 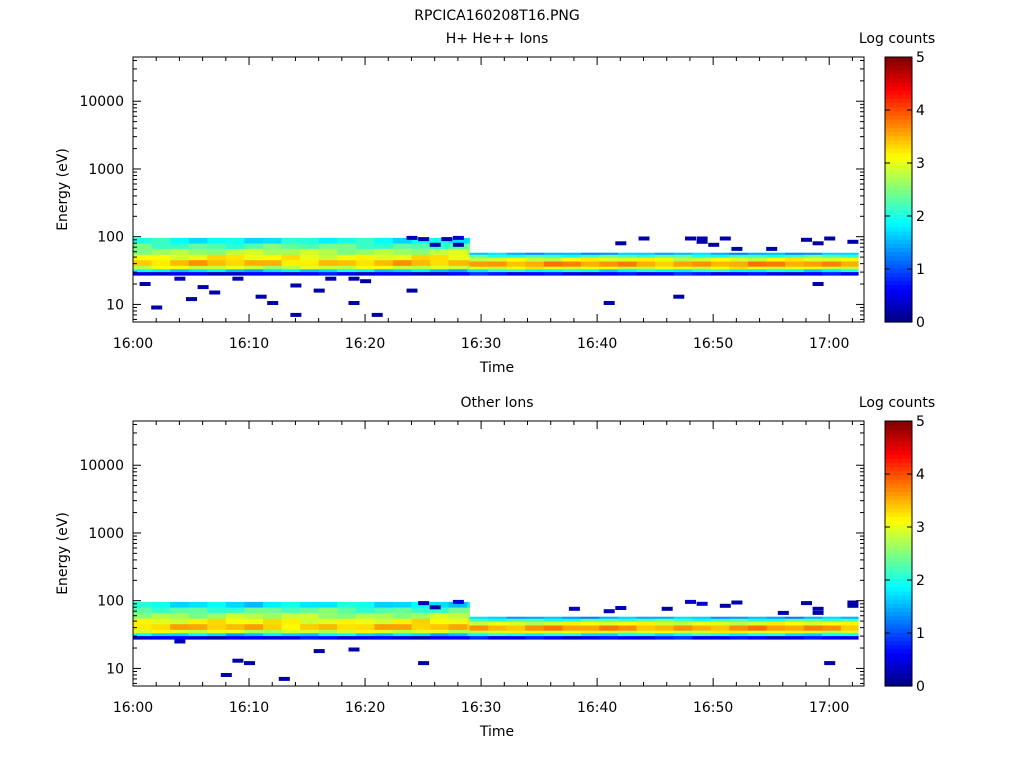 What do you see at coordinates (920, 217) in the screenshot?
I see `colorbar-tick-label: 2` at bounding box center [920, 217].